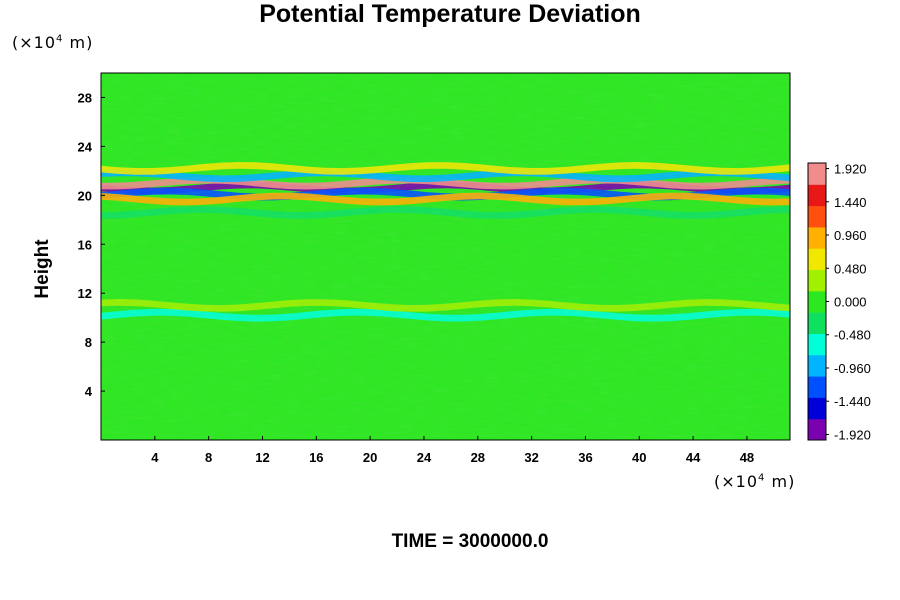 This screenshot has height=600, width=900. Describe the element at coordinates (639, 457) in the screenshot. I see `x-tick-label: 40` at that location.